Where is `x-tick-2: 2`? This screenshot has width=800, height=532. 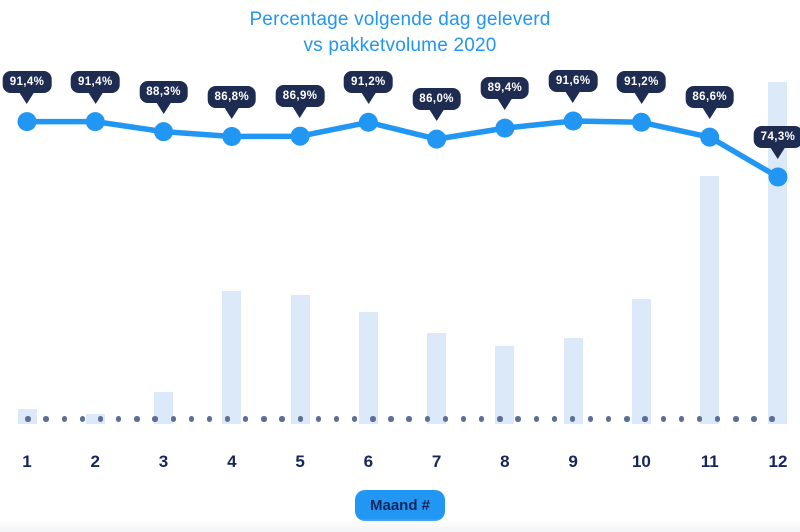
x-tick-2: 2 is located at coordinates (95, 461).